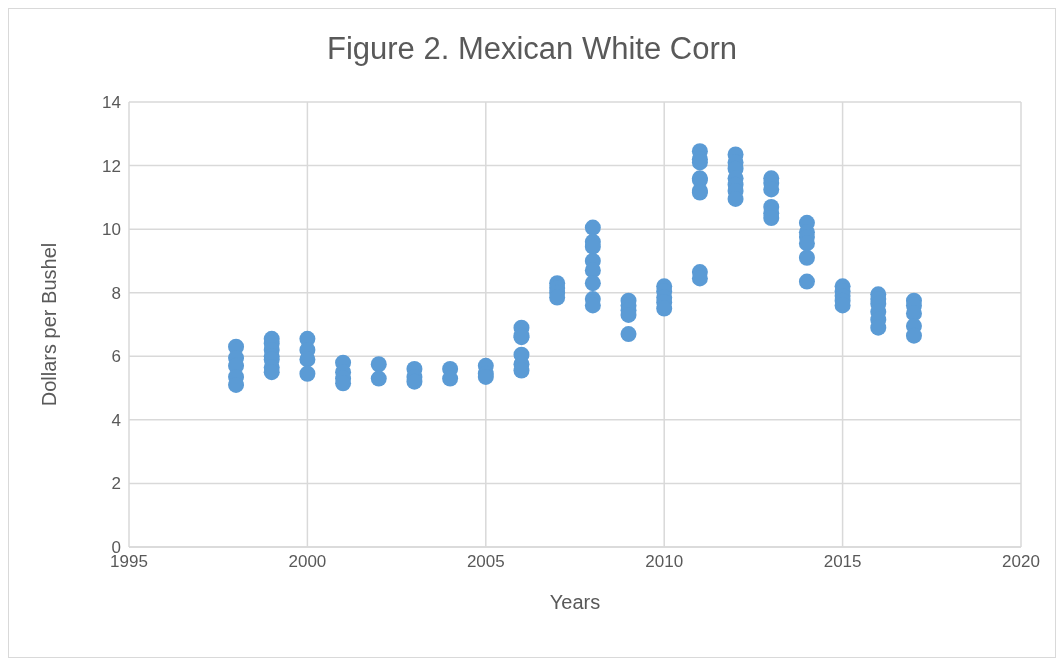  What do you see at coordinates (531, 49) in the screenshot?
I see `chart-title: Figure 2. Mexican White Corn` at bounding box center [531, 49].